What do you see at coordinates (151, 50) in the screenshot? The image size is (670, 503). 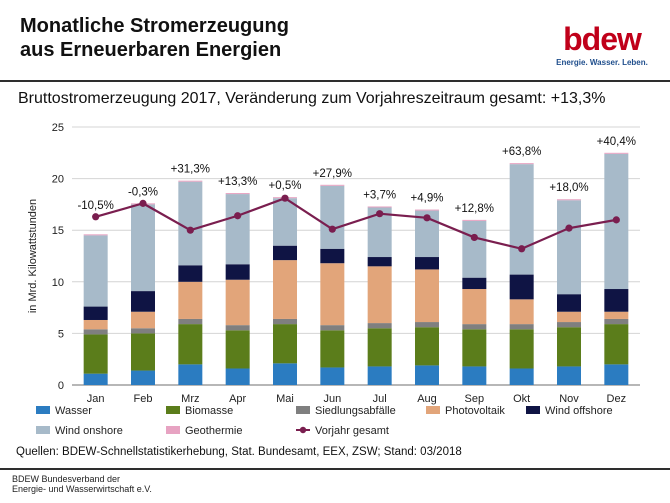 I see `title-line-2: aus Erneuerbaren Energien` at bounding box center [151, 50].